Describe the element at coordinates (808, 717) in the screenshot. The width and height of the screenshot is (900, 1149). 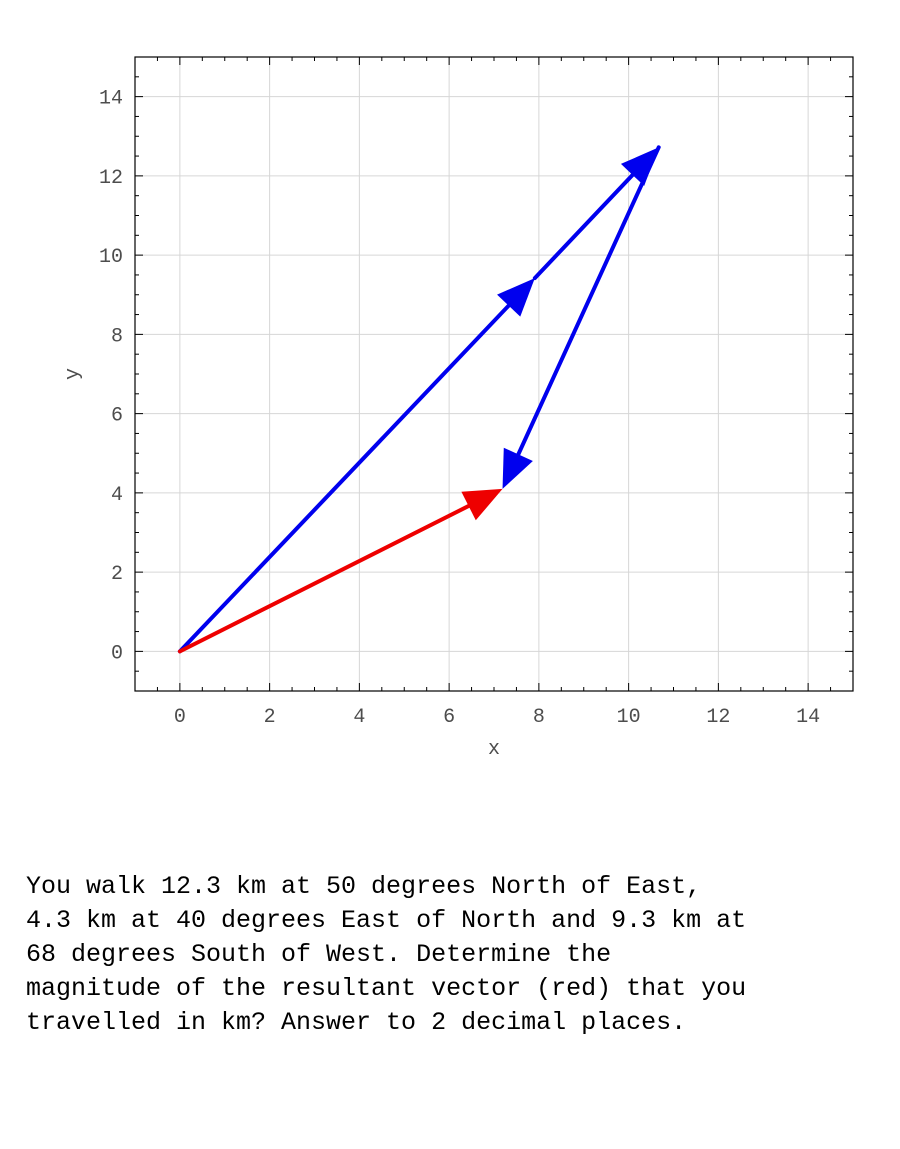
I see `x-tick-label: 14` at that location.